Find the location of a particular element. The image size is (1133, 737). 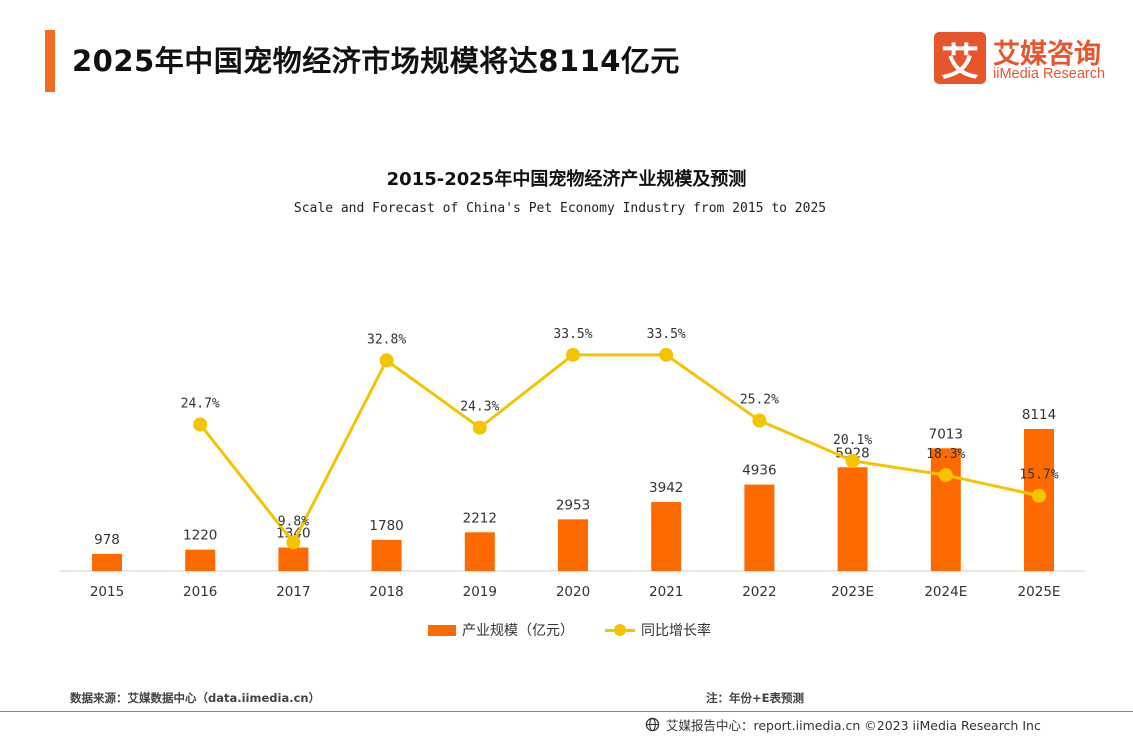

growth-point-2023E is located at coordinates (852, 460).